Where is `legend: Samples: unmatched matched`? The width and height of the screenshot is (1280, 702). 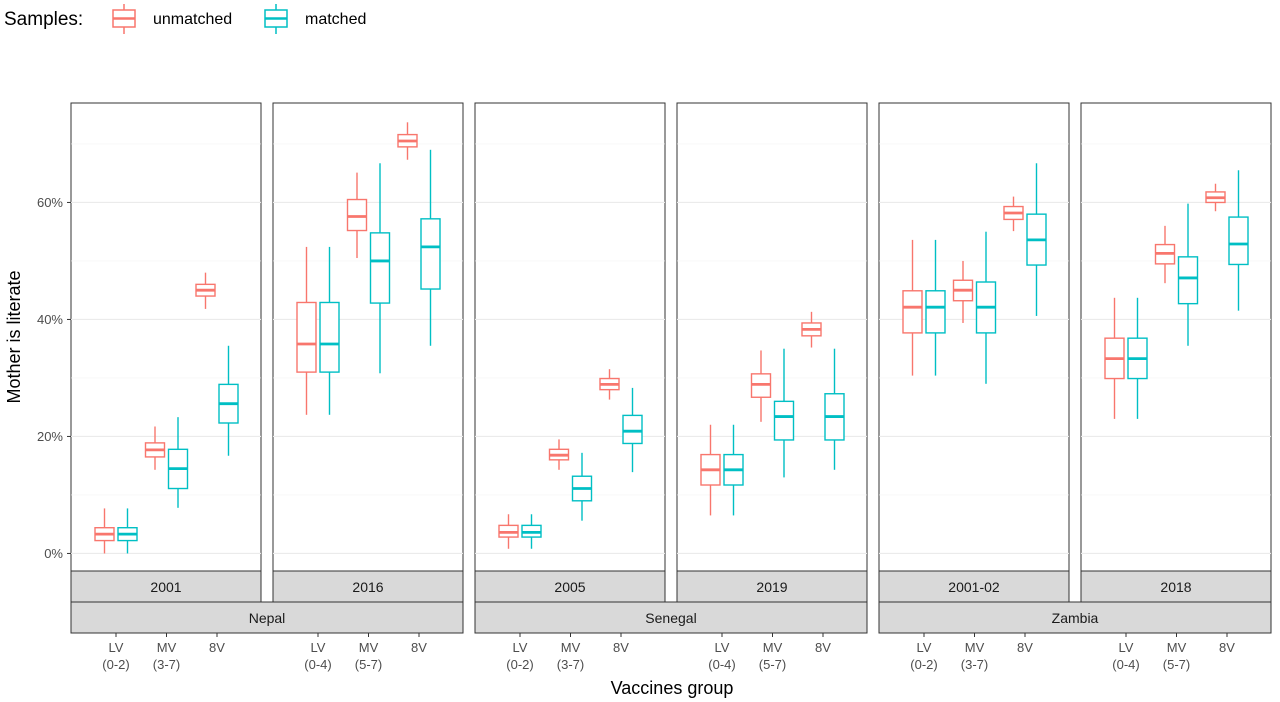
legend: Samples: unmatched matched is located at coordinates (185, 19).